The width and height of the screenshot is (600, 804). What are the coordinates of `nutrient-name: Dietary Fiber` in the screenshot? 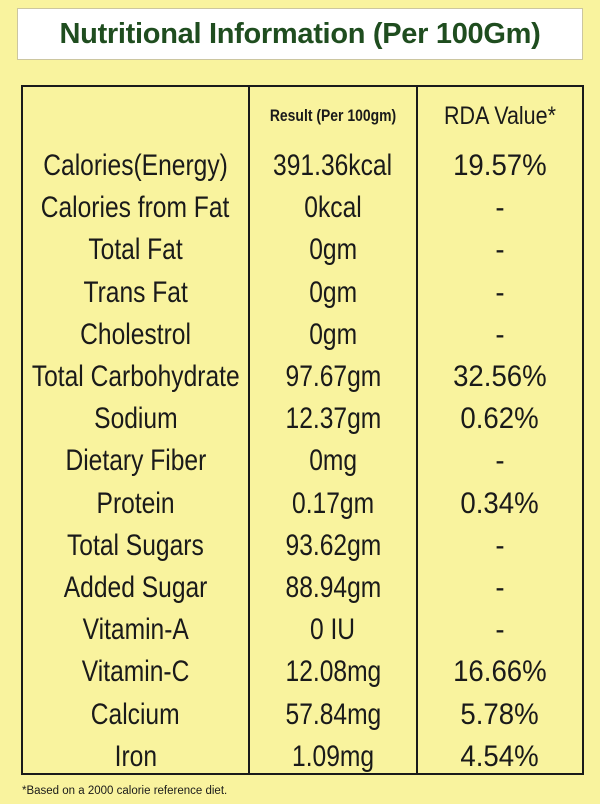 It's located at (135, 461).